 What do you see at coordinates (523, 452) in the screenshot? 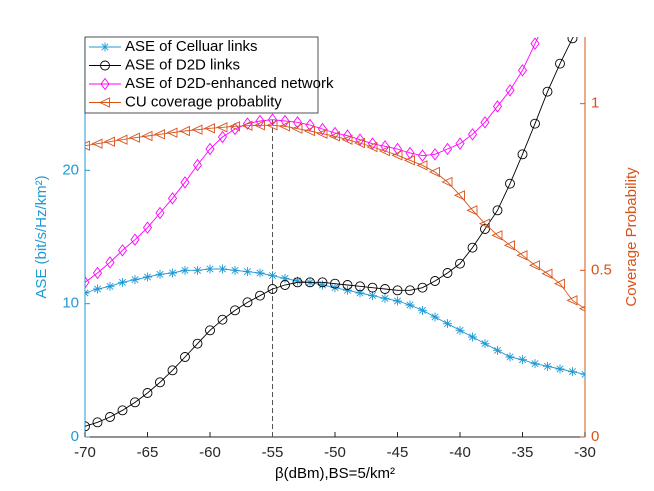
I see `x-tick-label: -35` at bounding box center [523, 452].